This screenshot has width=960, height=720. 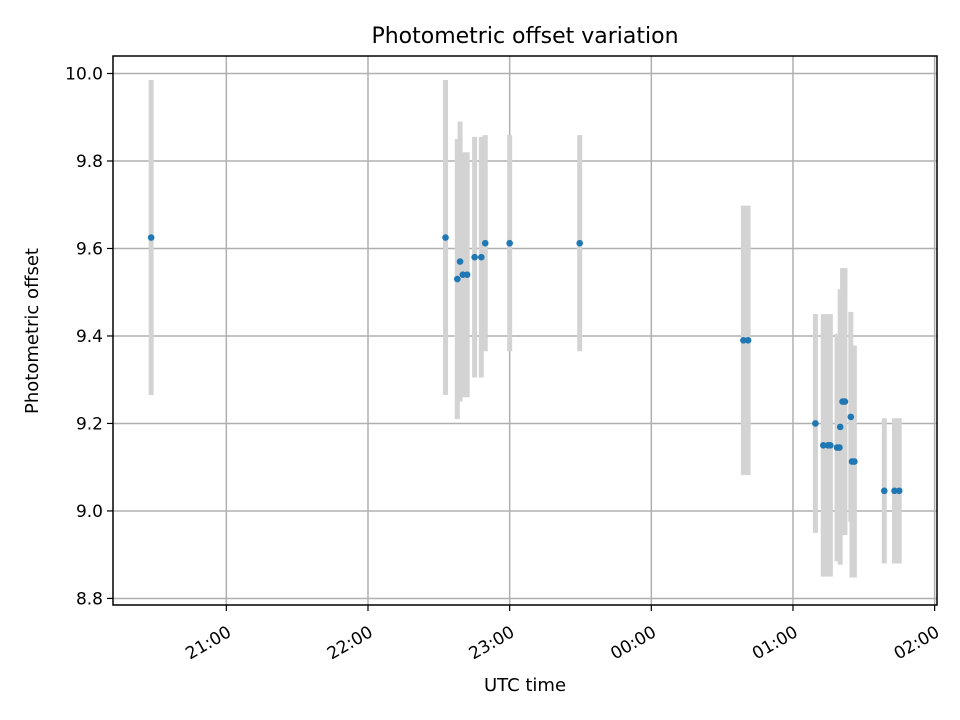 What do you see at coordinates (89, 599) in the screenshot?
I see `y-tick-label: 8.8` at bounding box center [89, 599].